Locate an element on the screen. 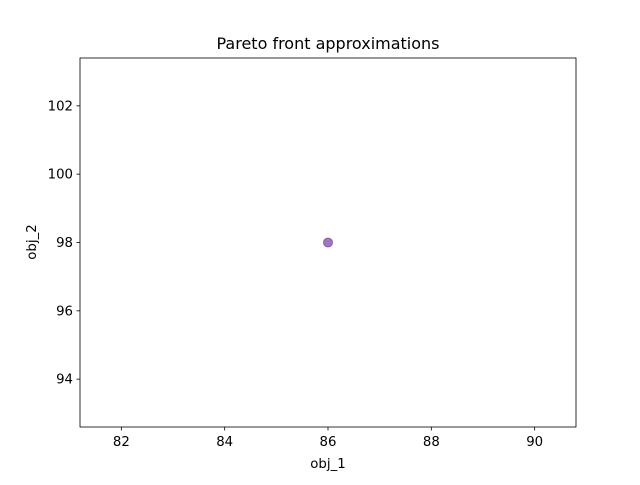 The width and height of the screenshot is (640, 485). x-tick-label: 82 is located at coordinates (121, 442).